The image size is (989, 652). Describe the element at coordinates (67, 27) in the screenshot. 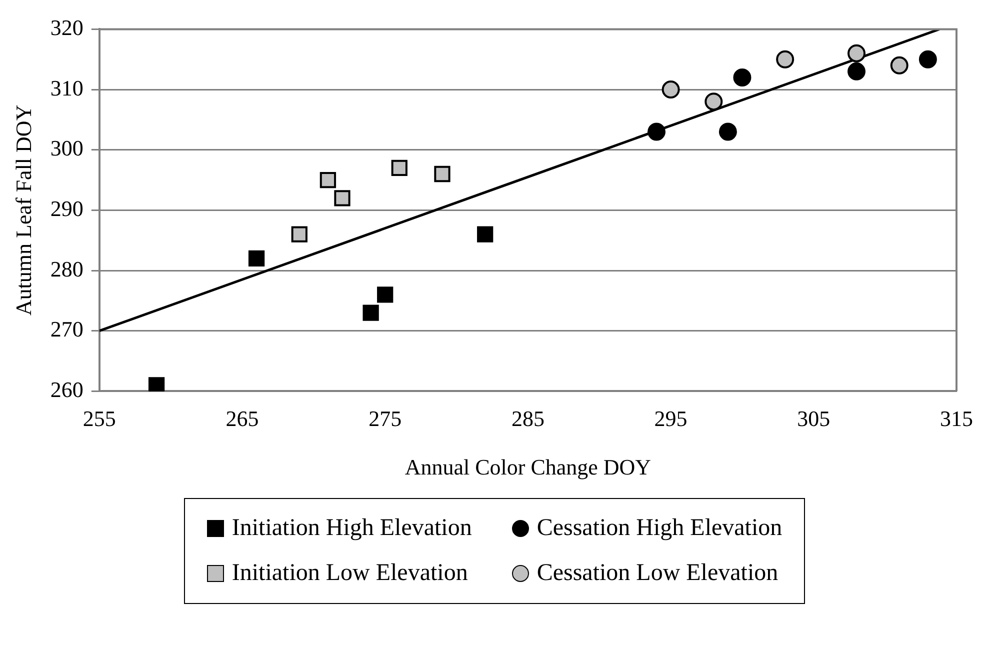

I see `y-tick-label: 320` at that location.